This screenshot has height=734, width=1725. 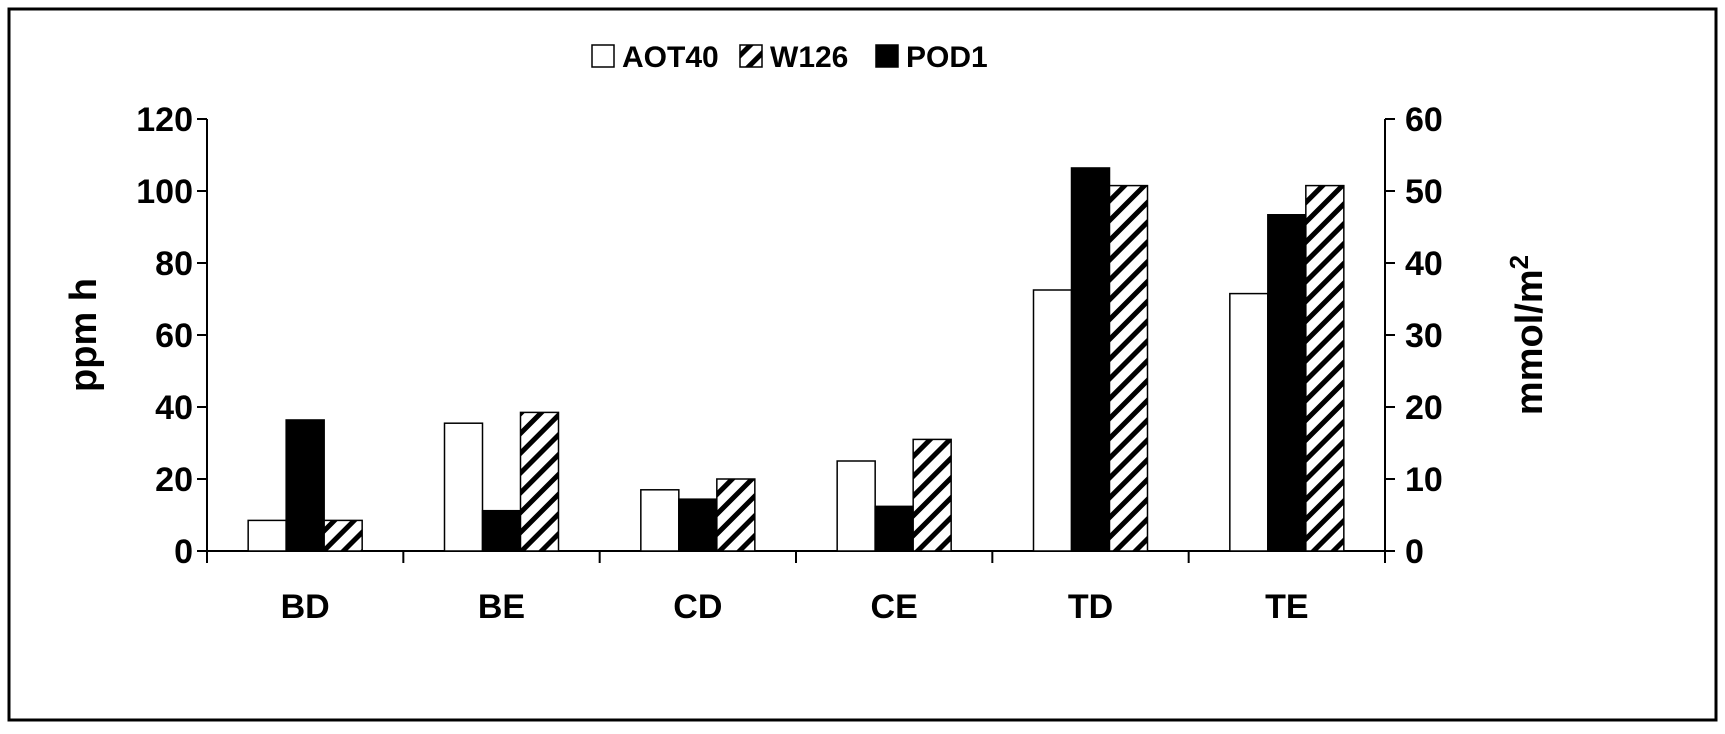 I want to click on category-label: BE, so click(x=501, y=607).